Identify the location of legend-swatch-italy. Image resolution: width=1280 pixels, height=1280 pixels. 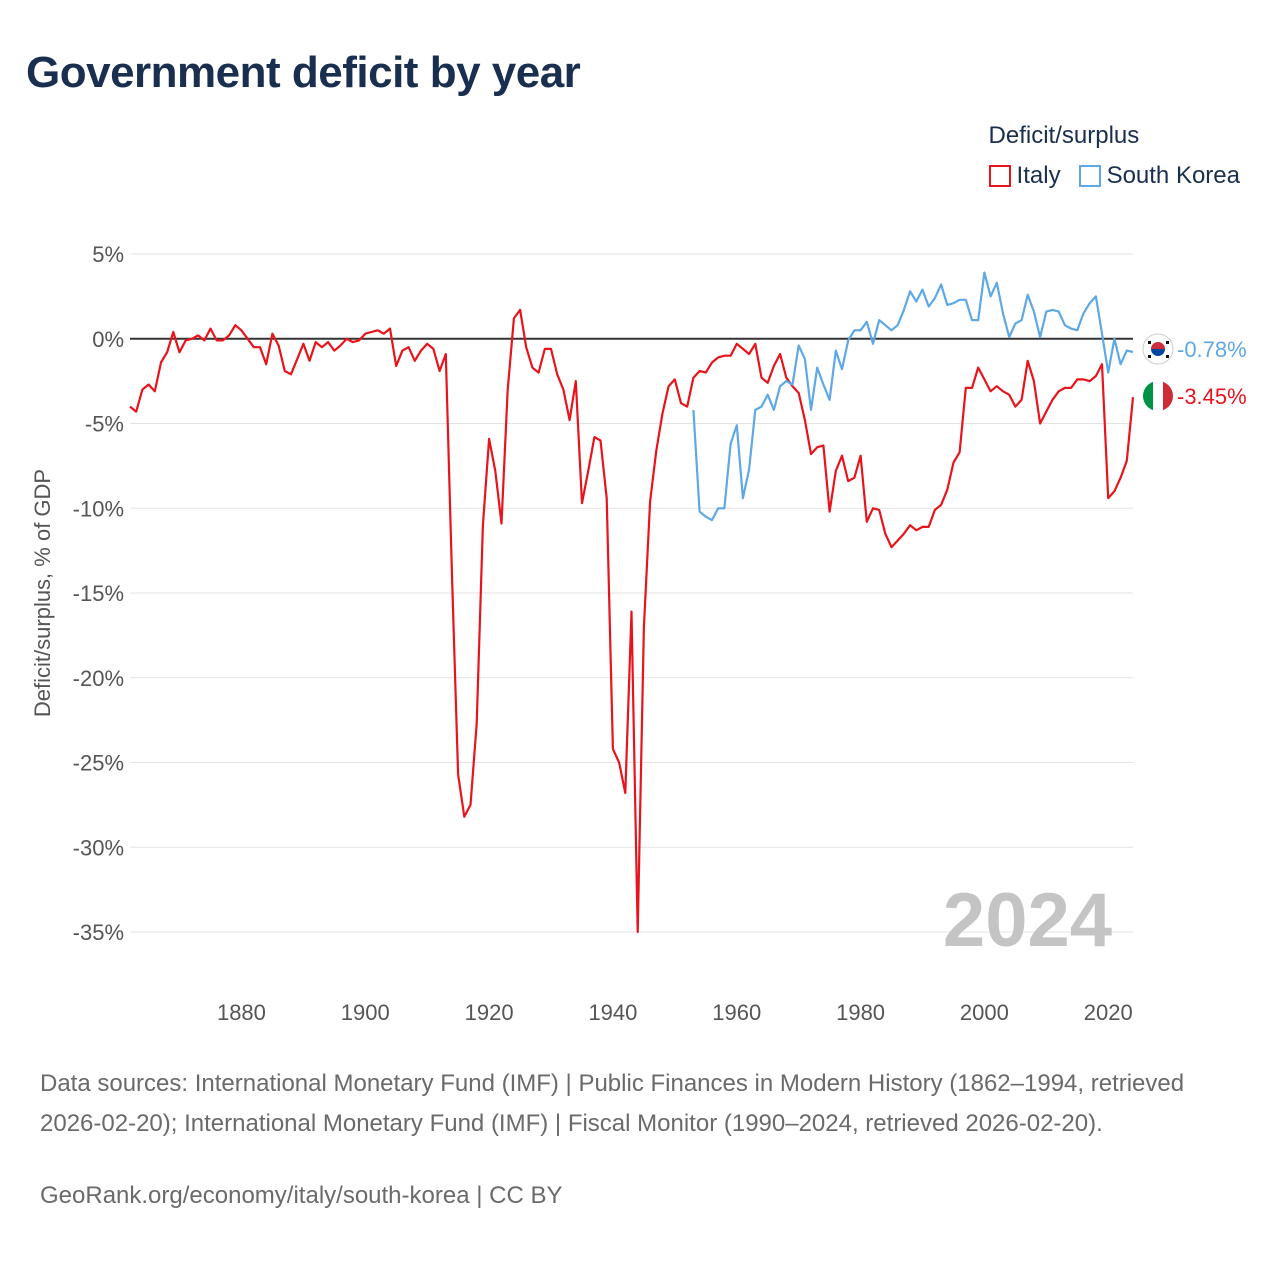
(999, 176).